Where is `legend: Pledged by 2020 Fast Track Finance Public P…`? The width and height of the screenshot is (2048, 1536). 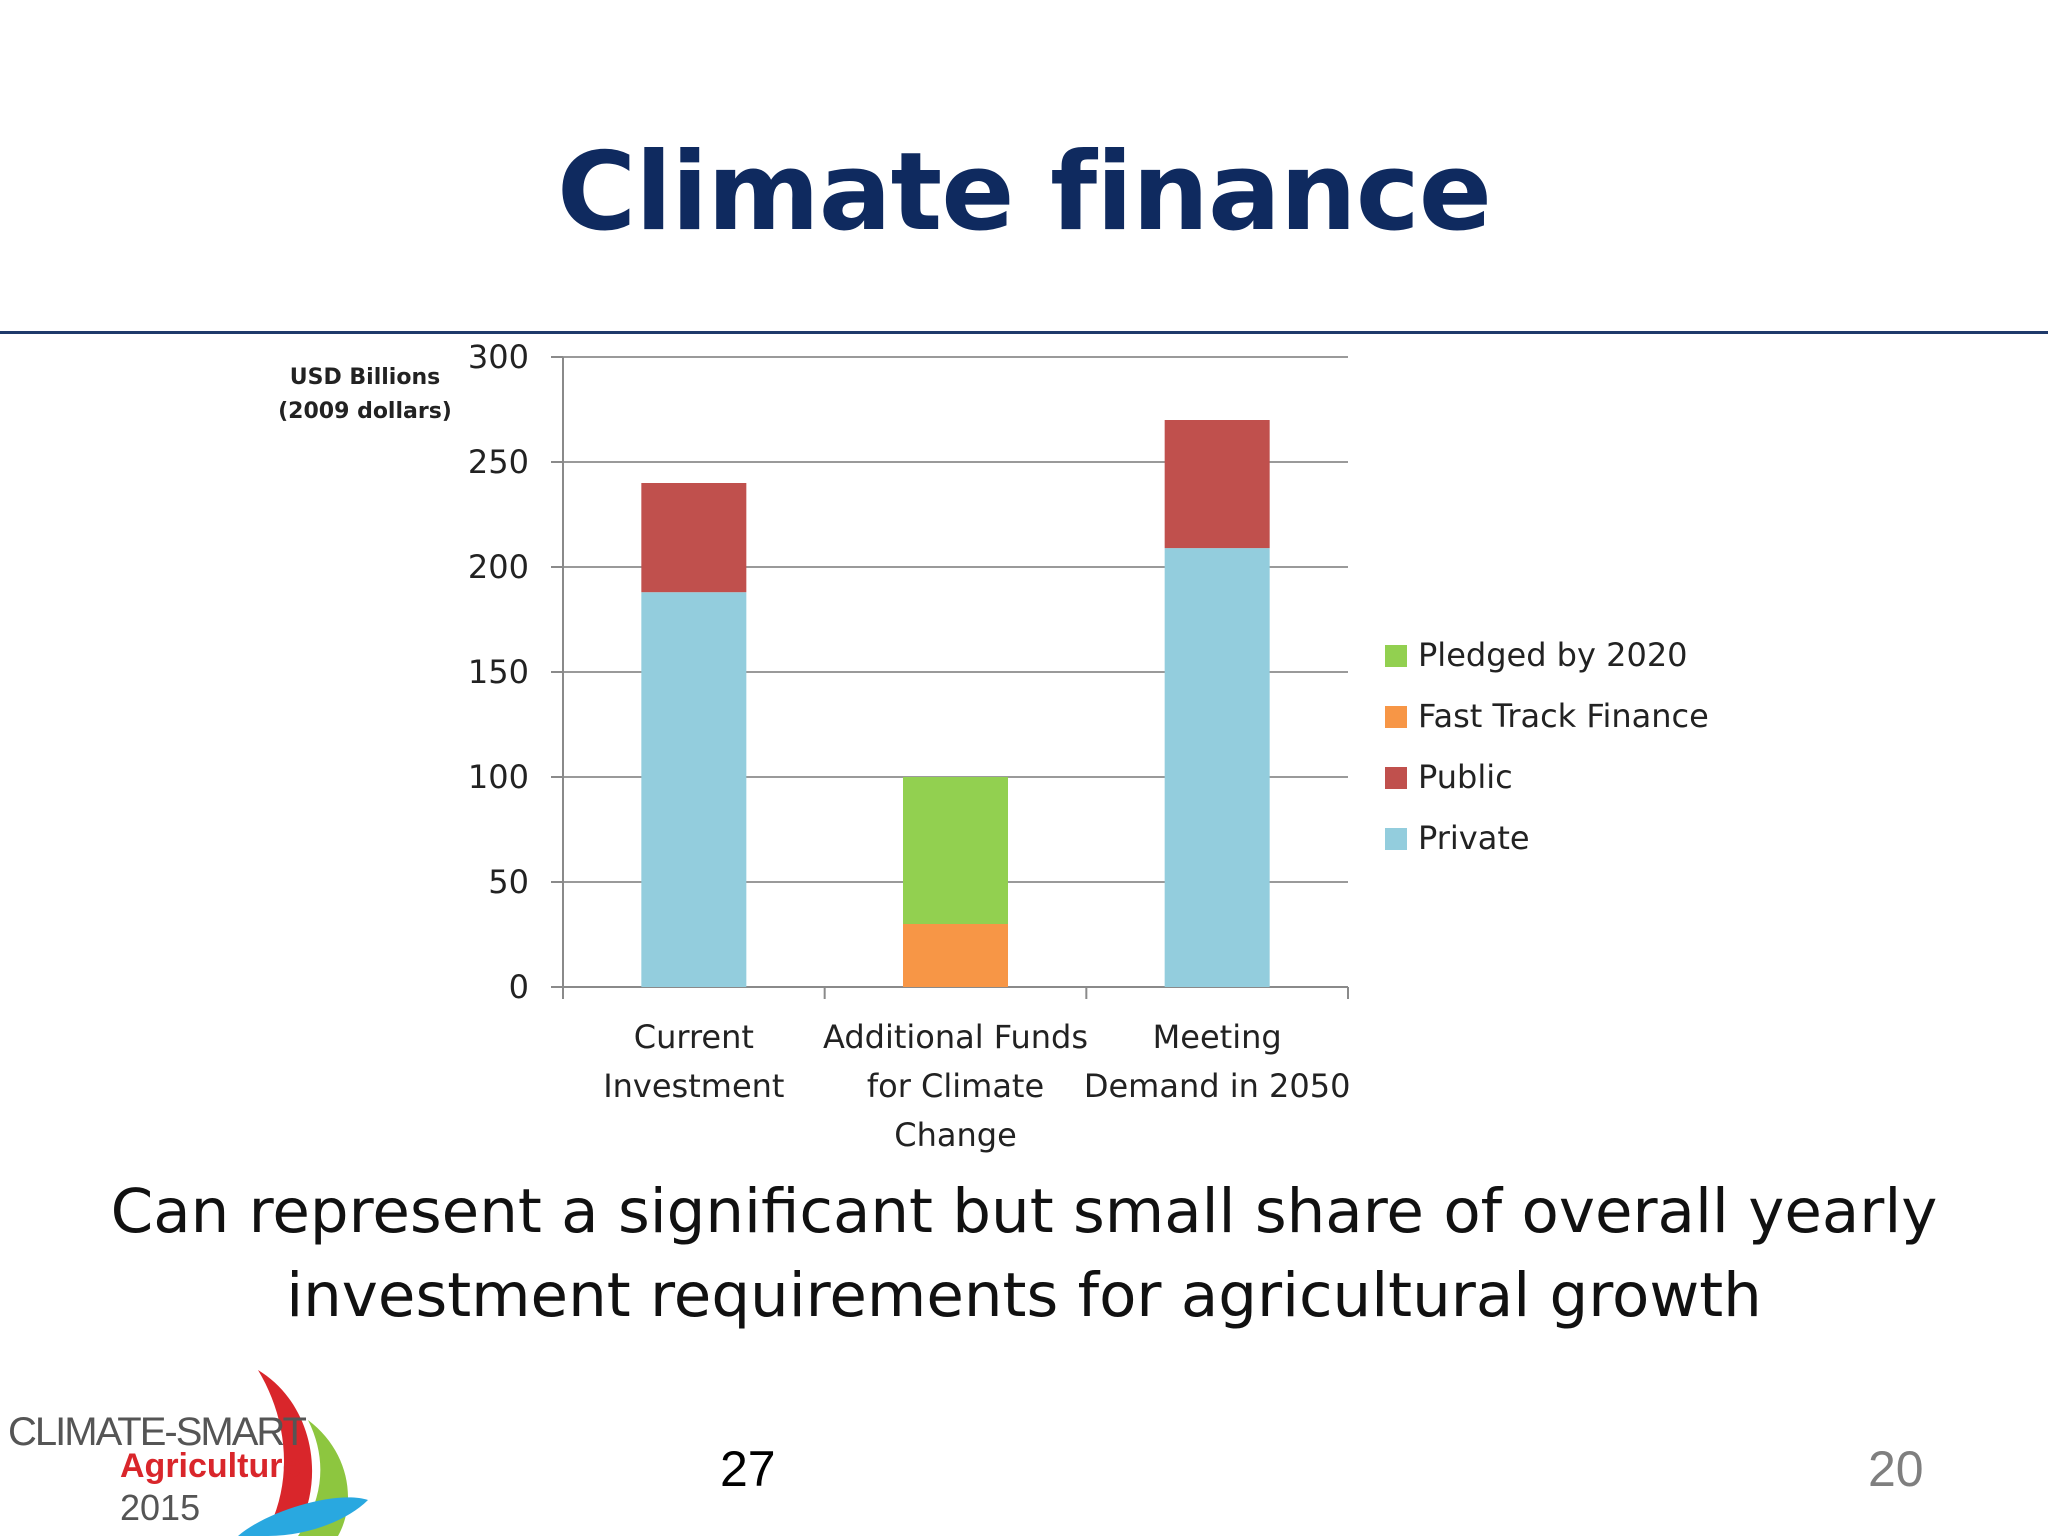 legend: Pledged by 2020 Fast Track Finance Public P… is located at coordinates (1547, 746).